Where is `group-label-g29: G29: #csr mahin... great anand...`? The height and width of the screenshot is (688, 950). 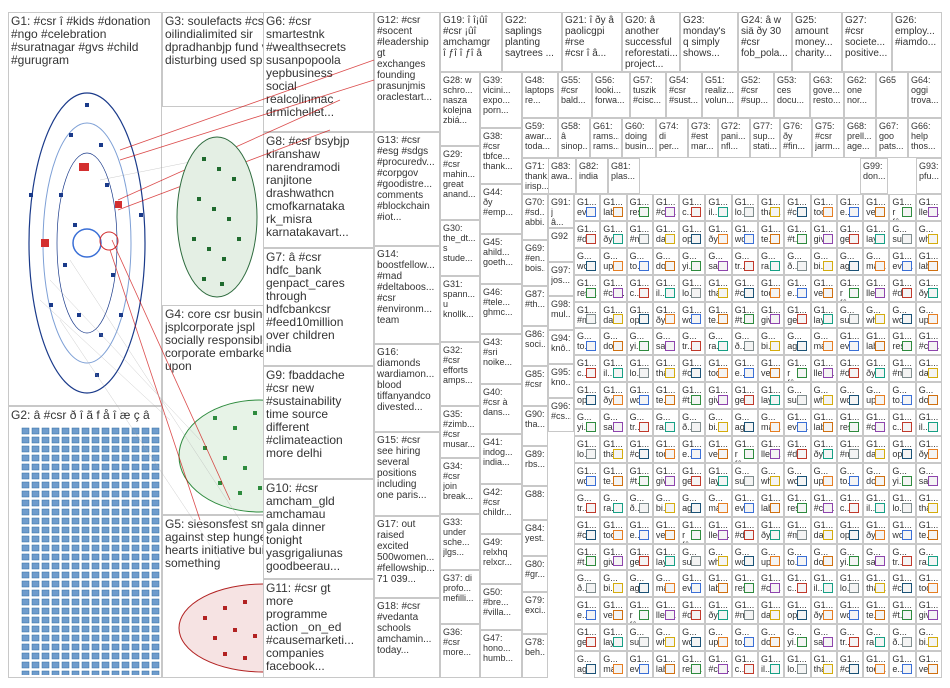
group-label-g29: G29: #csr mahin... great anand... is located at coordinates (459, 174).